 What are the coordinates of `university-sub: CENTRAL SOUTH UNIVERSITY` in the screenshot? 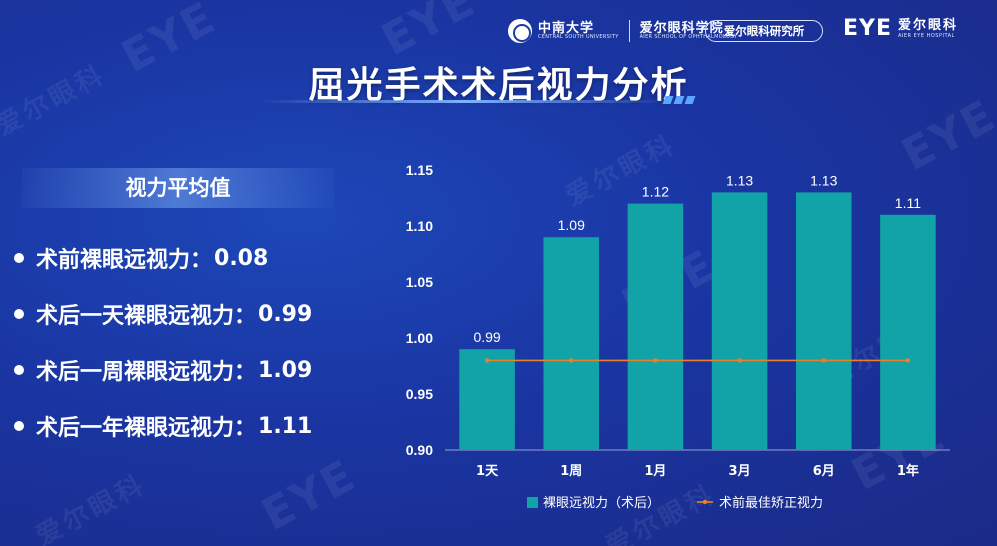 It's located at (578, 37).